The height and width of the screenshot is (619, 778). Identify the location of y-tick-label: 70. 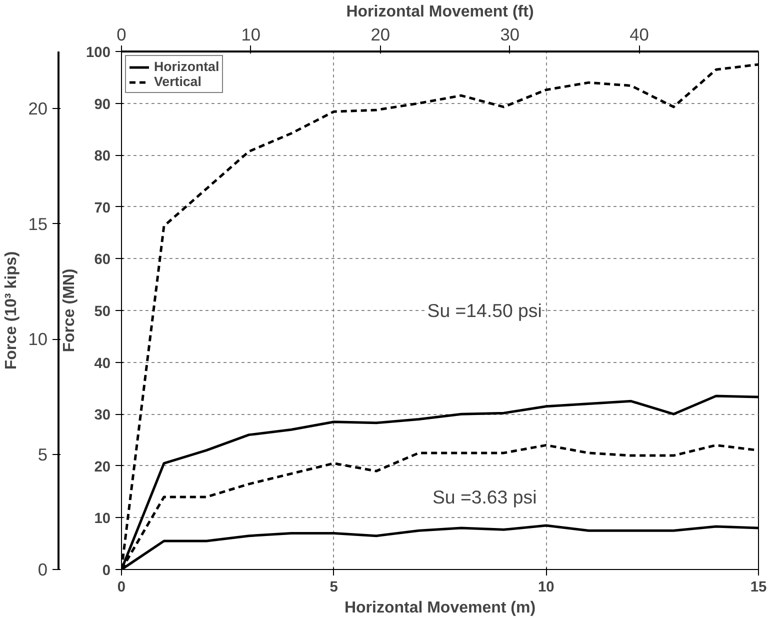
(102, 208).